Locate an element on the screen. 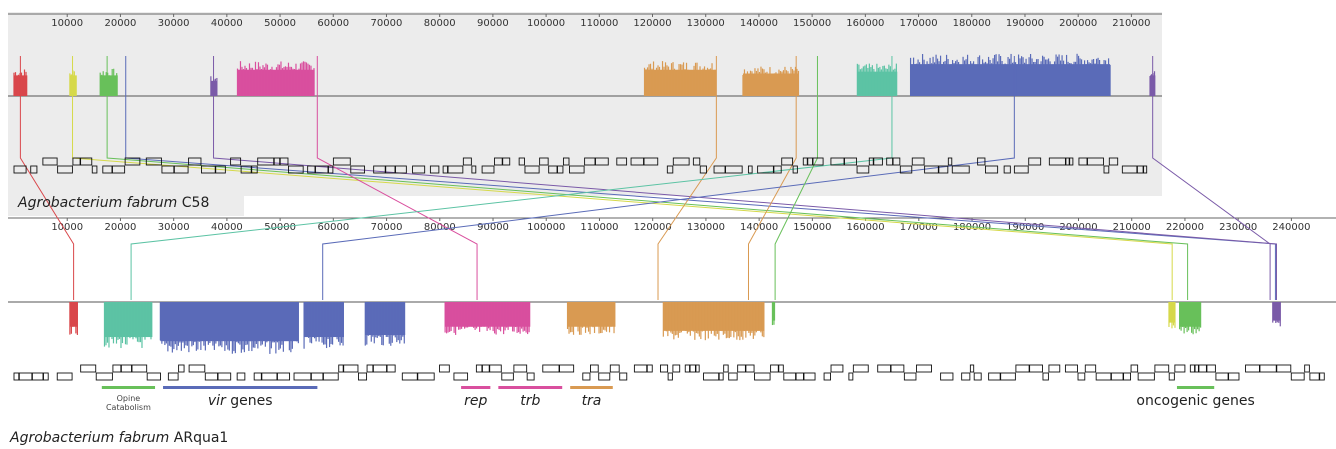 This screenshot has height=449, width=1336. tick-label: 100000 is located at coordinates (546, 23).